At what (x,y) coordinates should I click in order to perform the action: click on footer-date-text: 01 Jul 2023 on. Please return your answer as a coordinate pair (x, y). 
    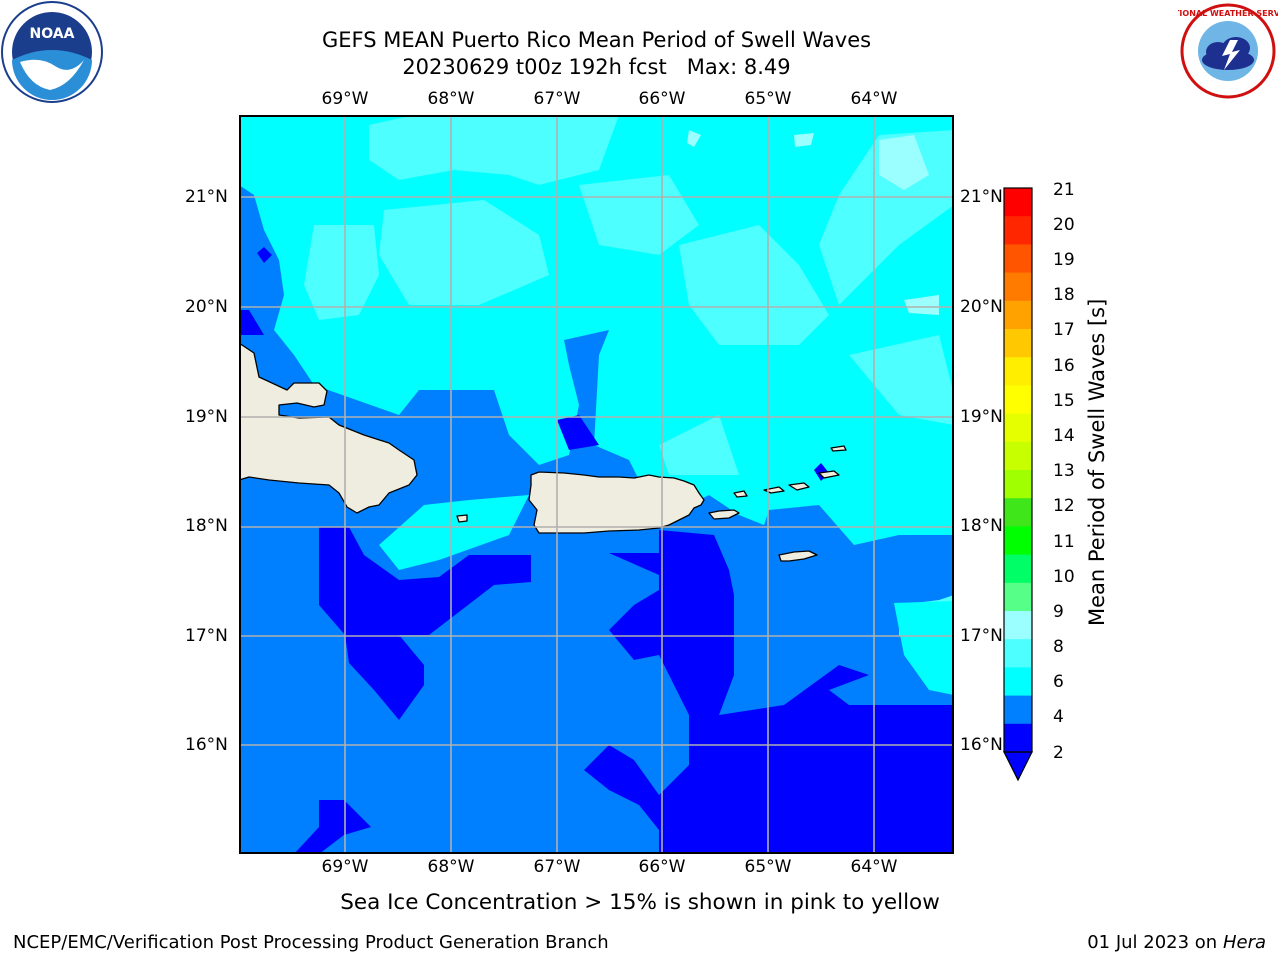
    Looking at the image, I should click on (1155, 942).